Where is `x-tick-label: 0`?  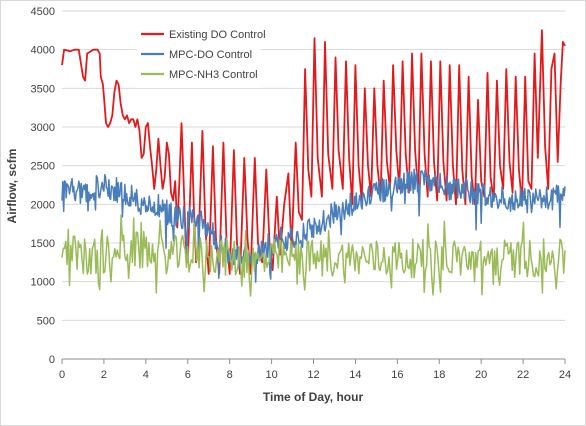 x-tick-label: 0 is located at coordinates (62, 375).